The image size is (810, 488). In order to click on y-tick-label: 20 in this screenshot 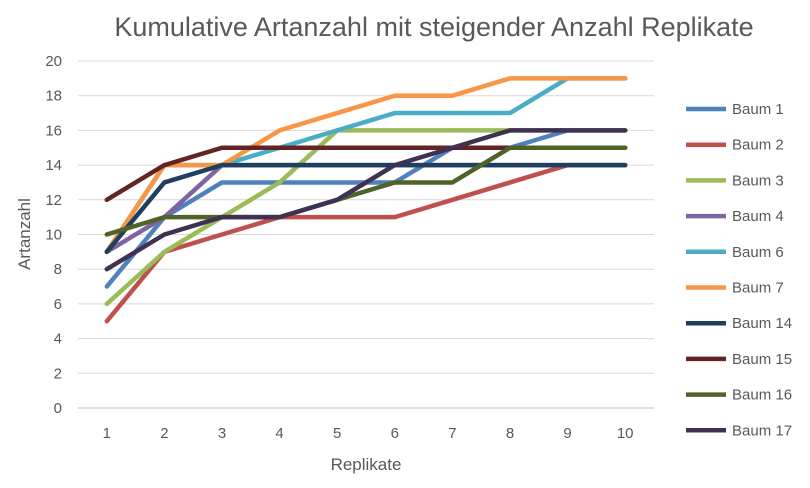, I will do `click(53, 61)`.